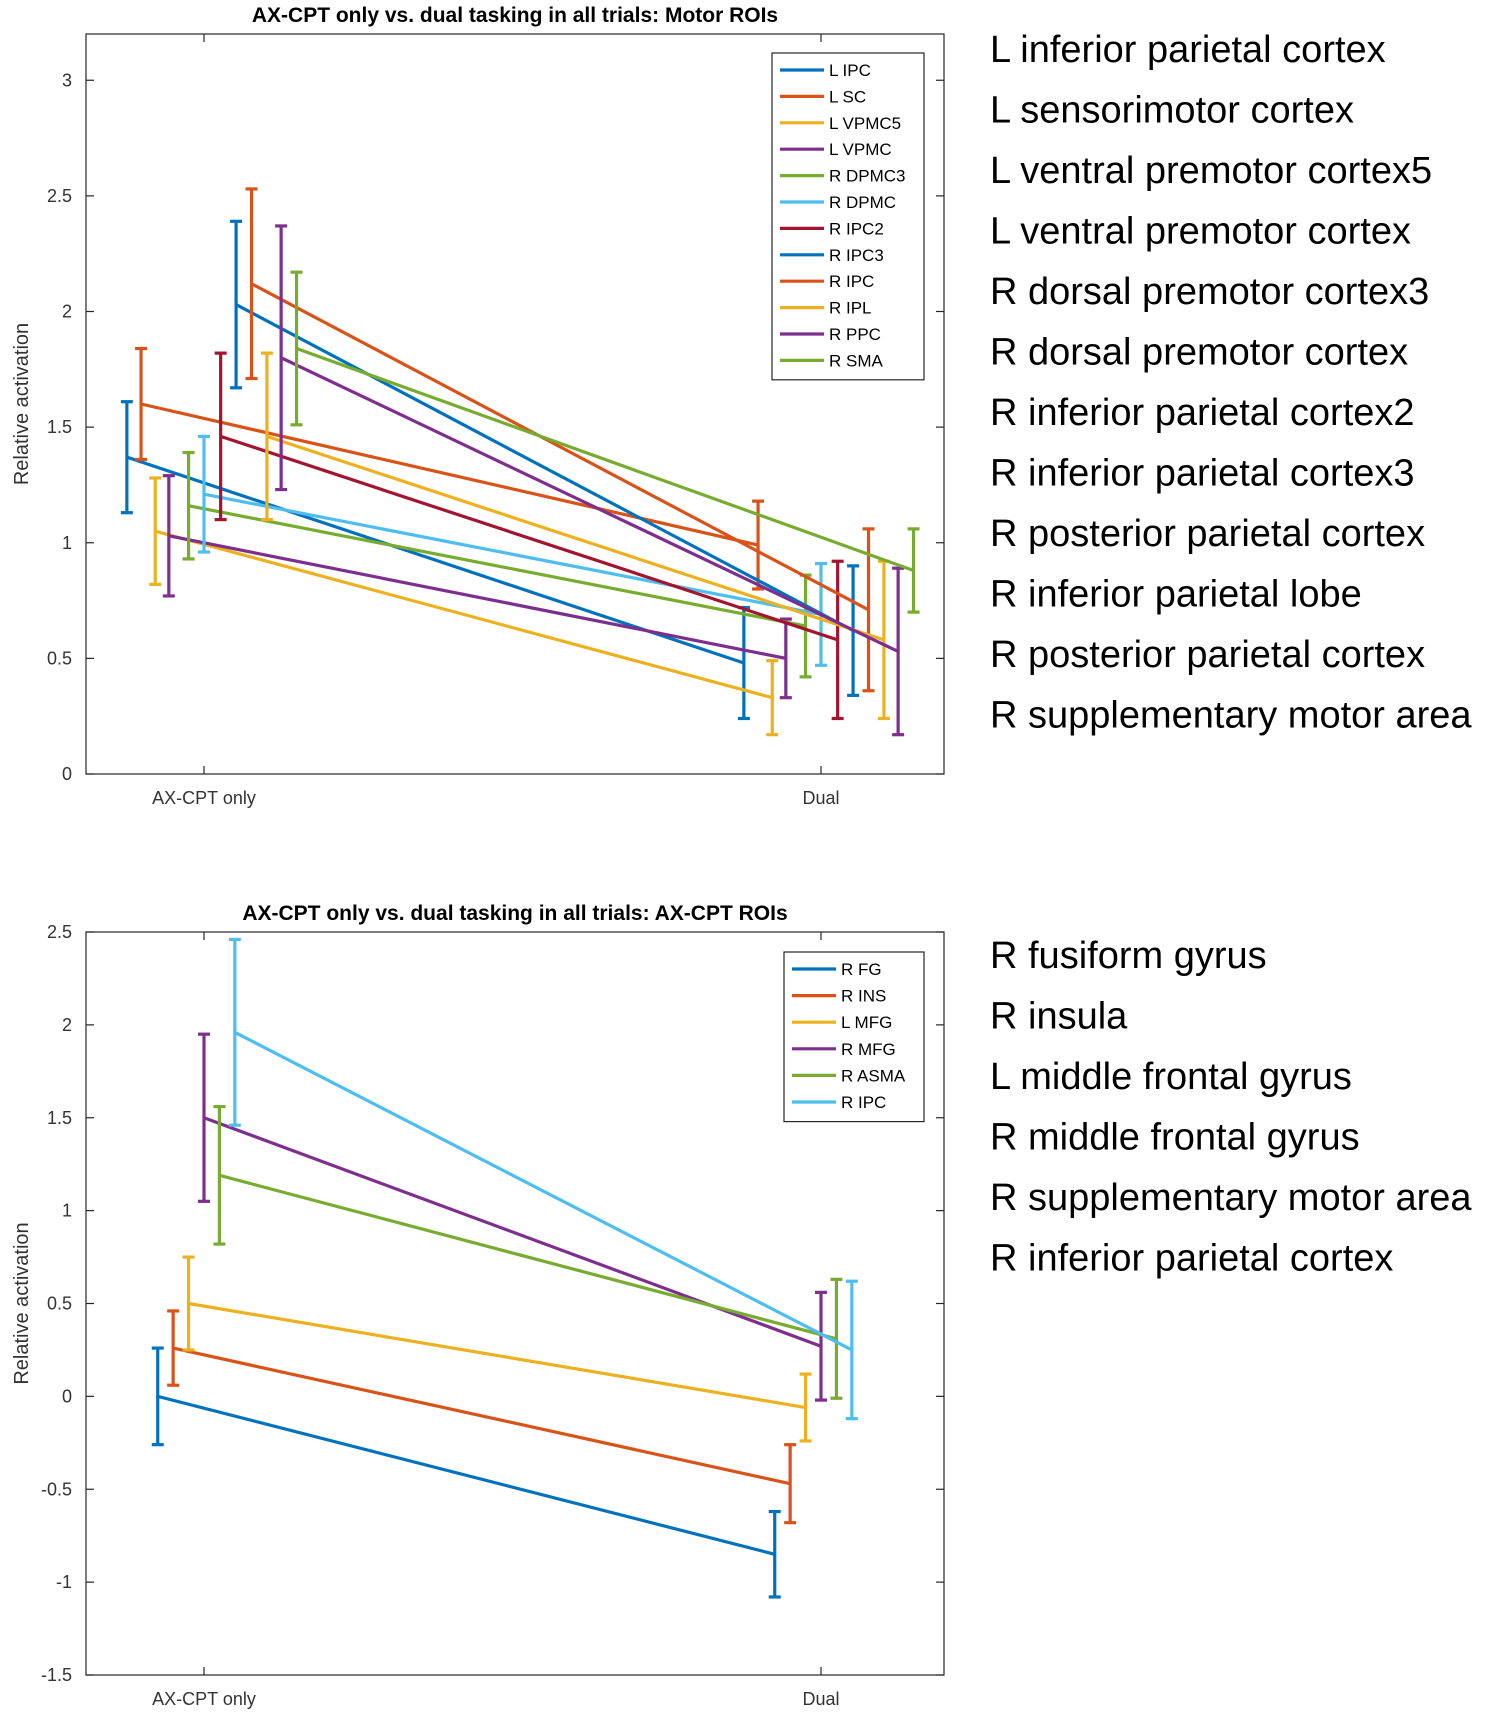  What do you see at coordinates (867, 176) in the screenshot?
I see `legend-entry: R DPMC3` at bounding box center [867, 176].